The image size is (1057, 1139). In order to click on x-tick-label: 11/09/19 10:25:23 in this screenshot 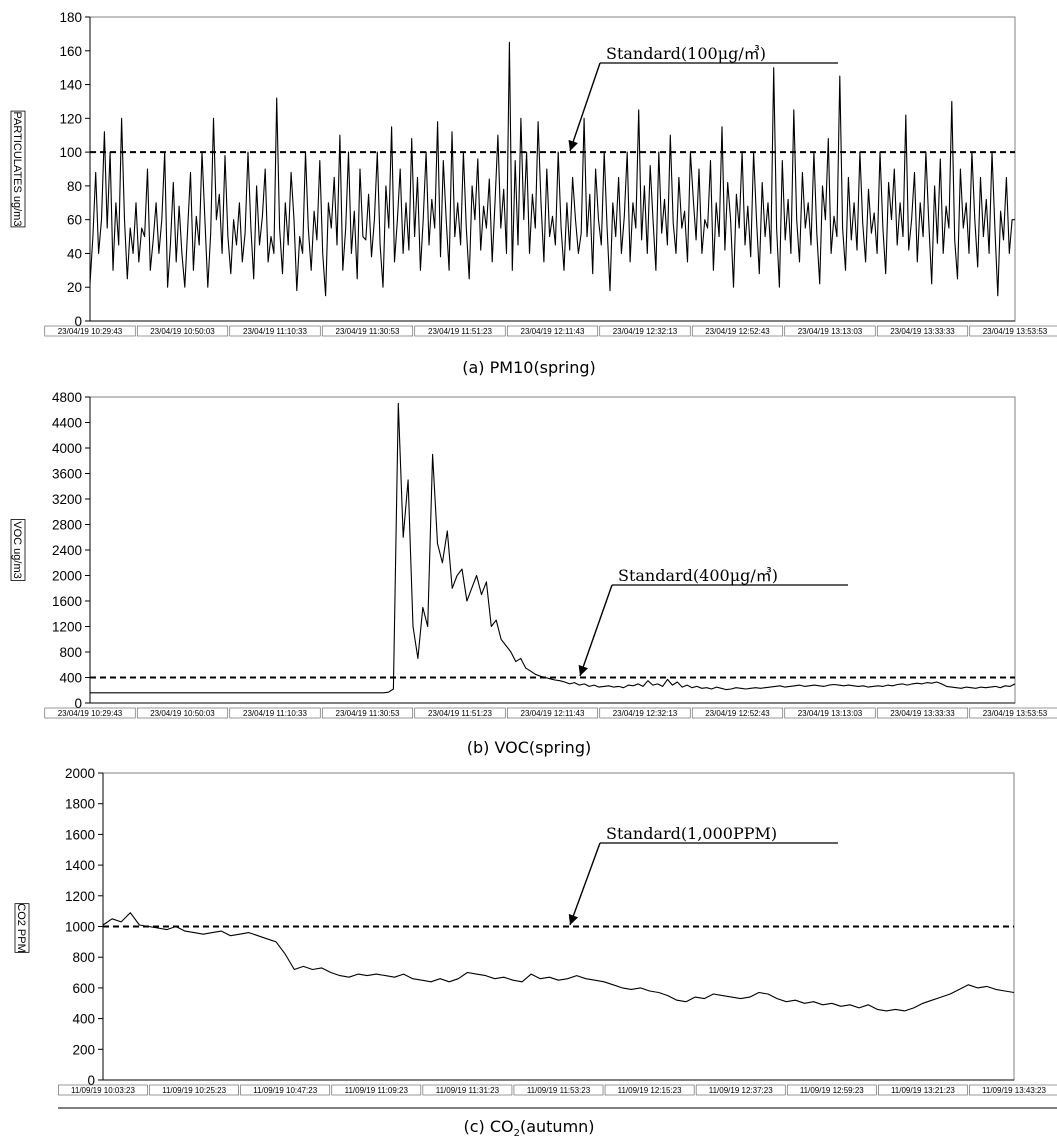, I will do `click(194, 1090)`.